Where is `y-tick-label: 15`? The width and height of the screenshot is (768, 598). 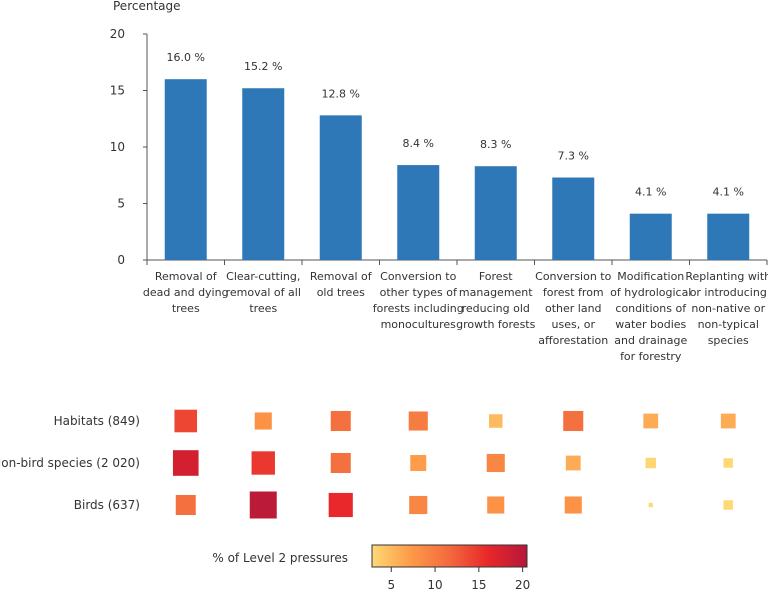
y-tick-label: 15 is located at coordinates (117, 91).